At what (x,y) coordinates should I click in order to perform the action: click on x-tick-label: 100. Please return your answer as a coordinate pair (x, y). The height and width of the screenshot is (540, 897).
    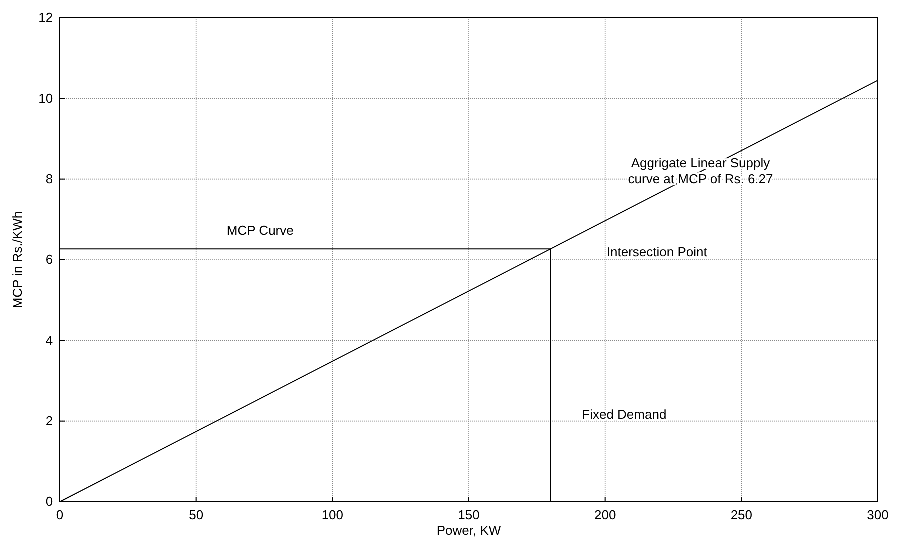
    Looking at the image, I should click on (333, 514).